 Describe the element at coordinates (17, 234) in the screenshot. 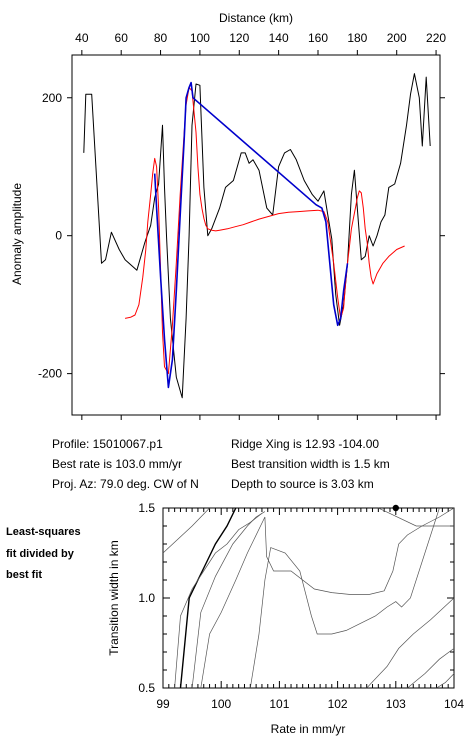

I see `top-y-axis-label: Anomaly amplitude` at that location.